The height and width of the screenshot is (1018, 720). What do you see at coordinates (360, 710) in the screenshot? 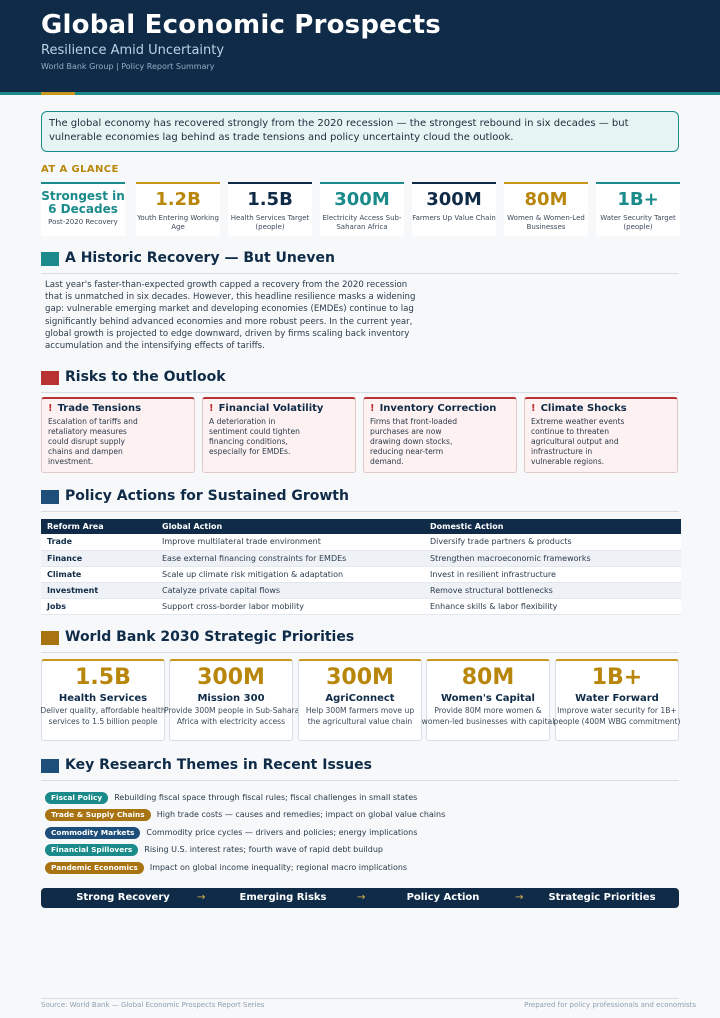
I see `priority-description-line: Help 300M farmers move up` at bounding box center [360, 710].